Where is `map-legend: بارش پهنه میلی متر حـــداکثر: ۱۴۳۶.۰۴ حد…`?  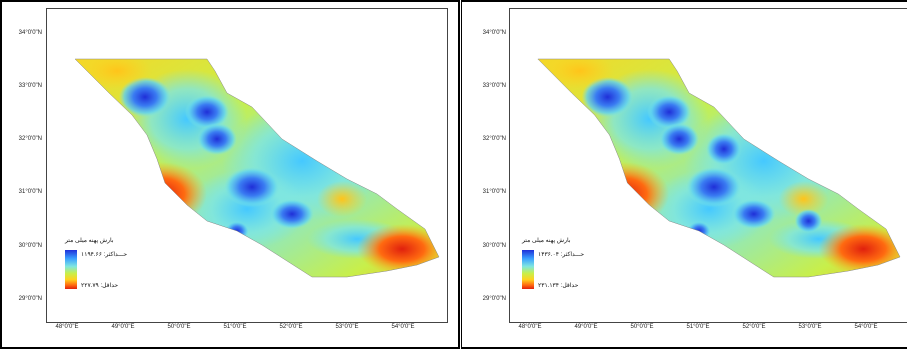
map-legend: بارش پهنه میلی متر حـــداکثر: ۱۴۳۶.۰۴ حد… is located at coordinates (562, 272).